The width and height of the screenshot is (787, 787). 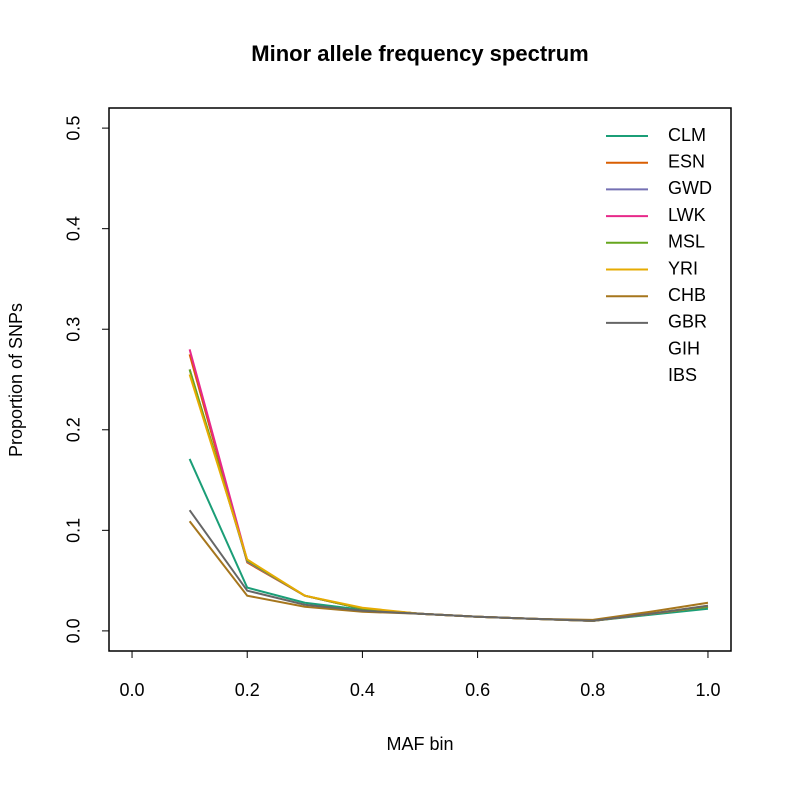 I want to click on legend-label: ESN, so click(x=686, y=161).